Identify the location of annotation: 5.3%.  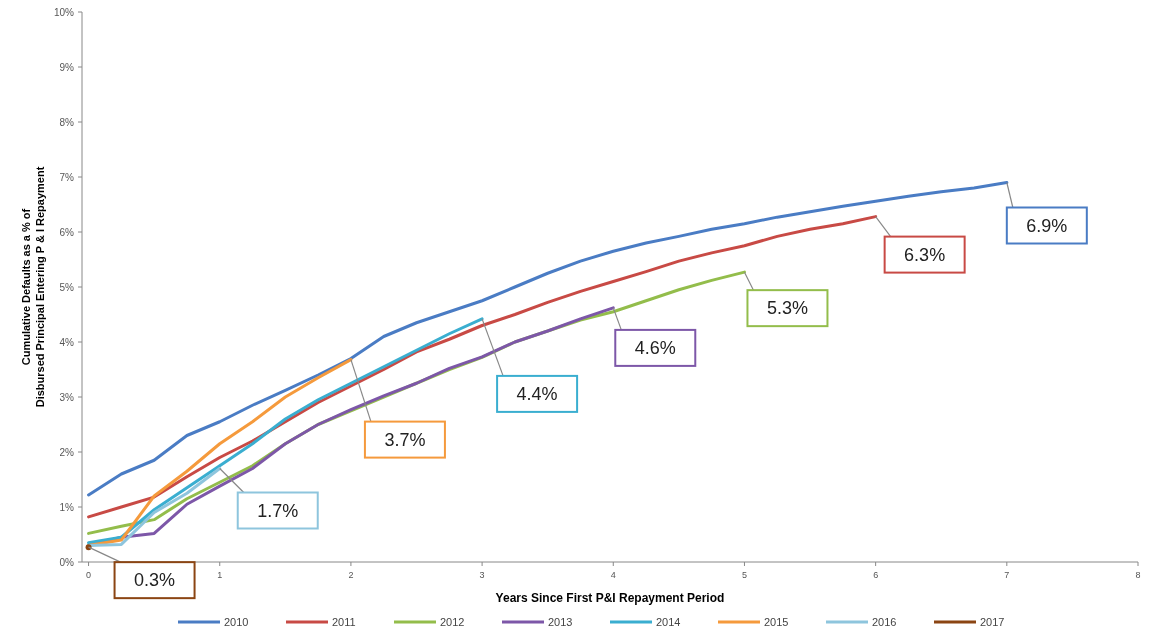
(787, 308).